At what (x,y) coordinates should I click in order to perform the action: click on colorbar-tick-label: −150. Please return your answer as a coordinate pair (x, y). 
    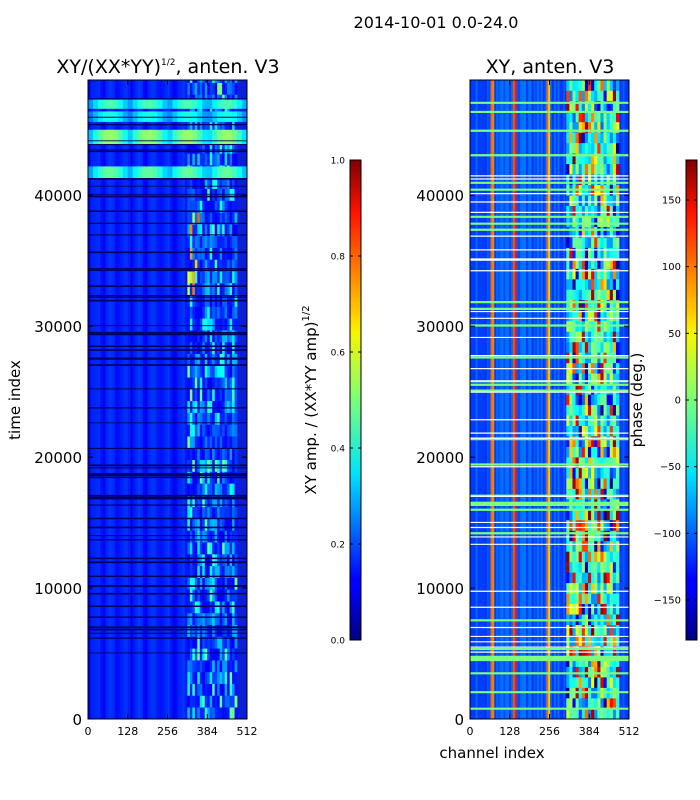
    Looking at the image, I should click on (667, 601).